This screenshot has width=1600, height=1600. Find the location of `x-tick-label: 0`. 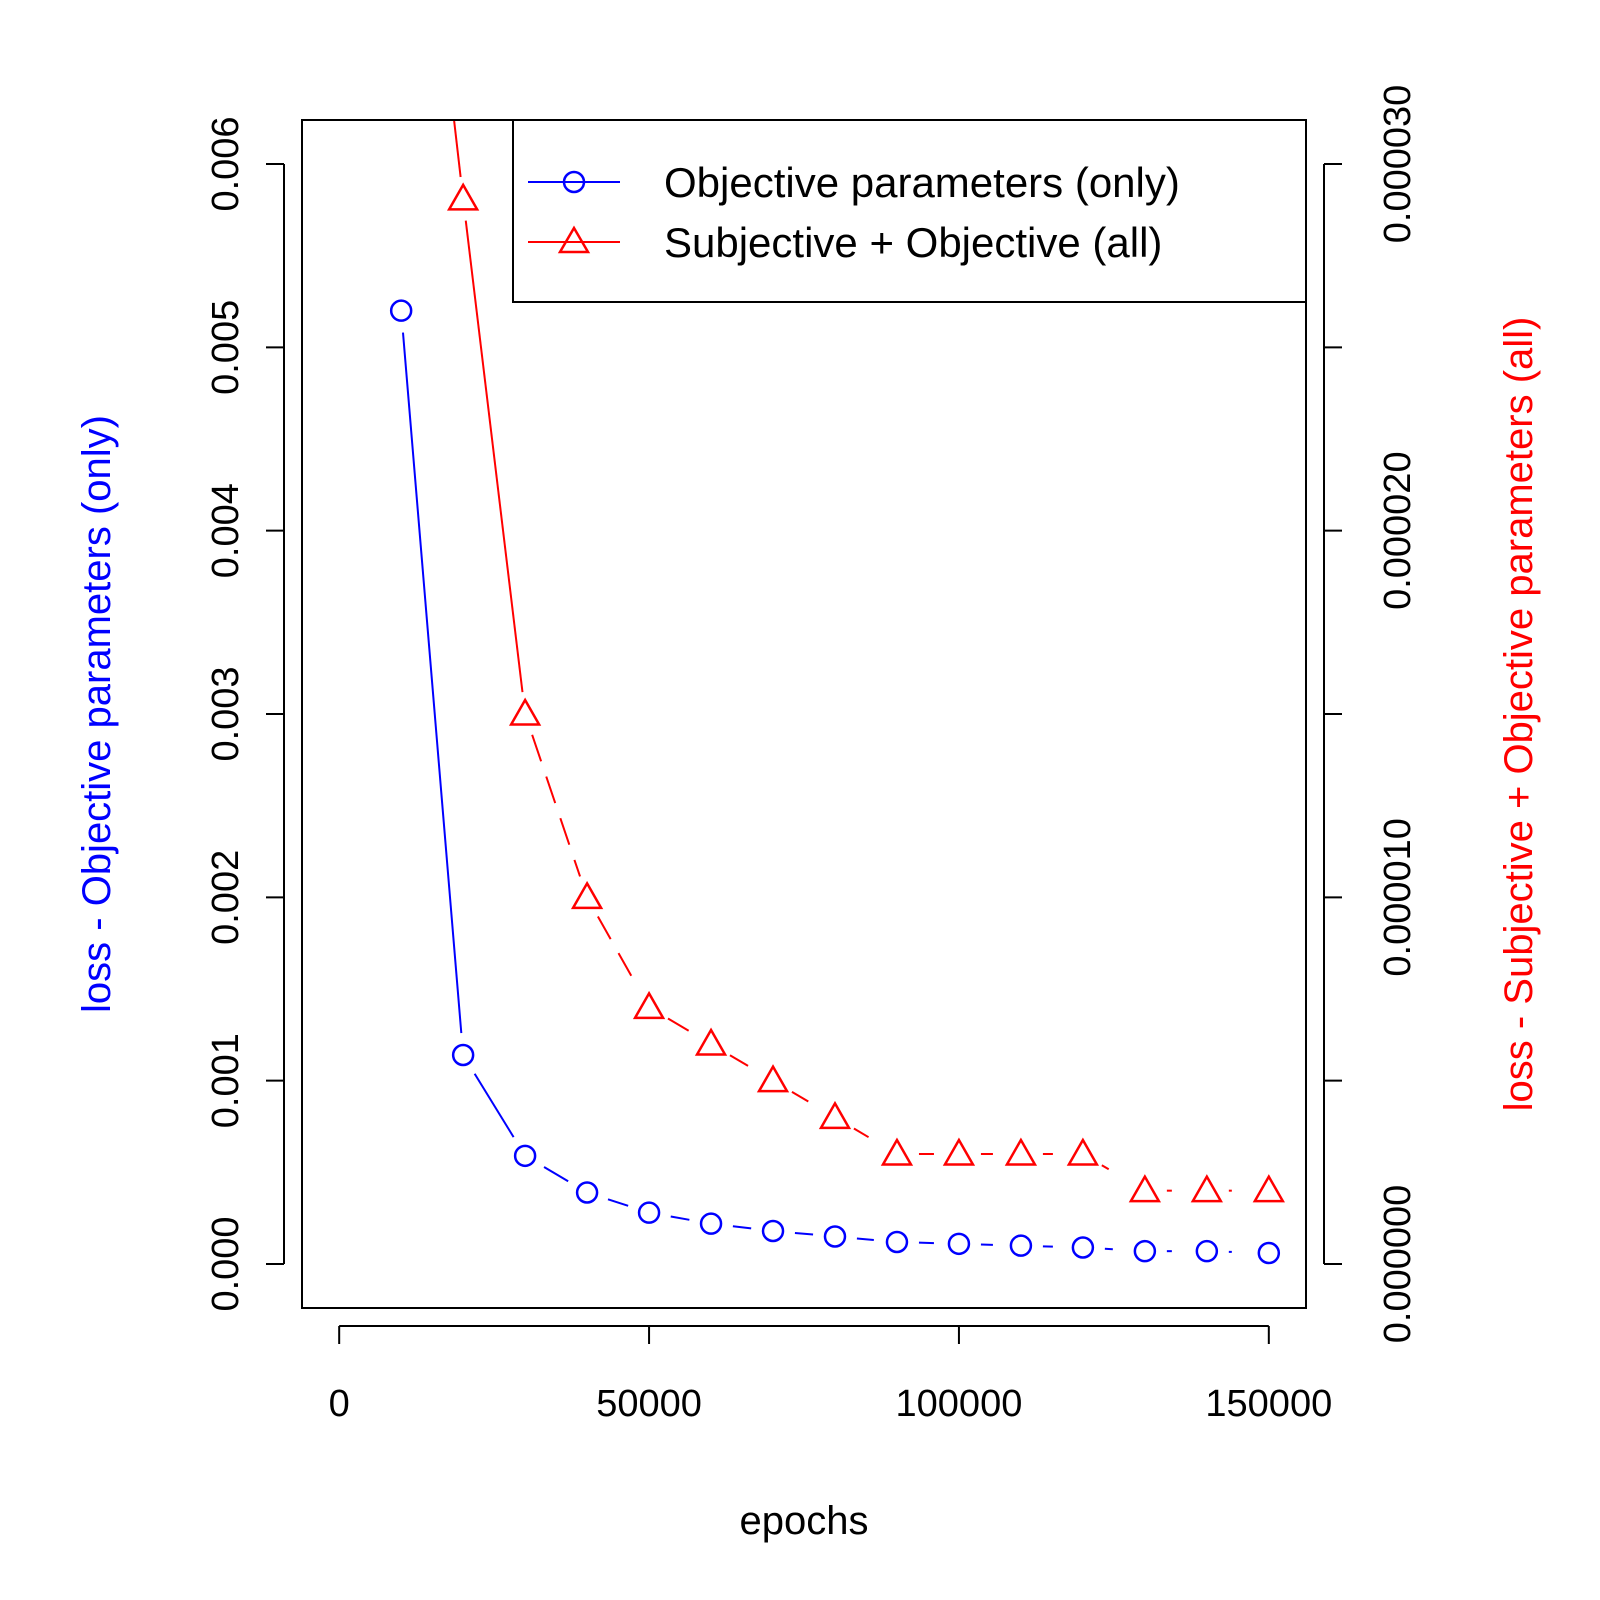

x-tick-label: 0 is located at coordinates (339, 1404).